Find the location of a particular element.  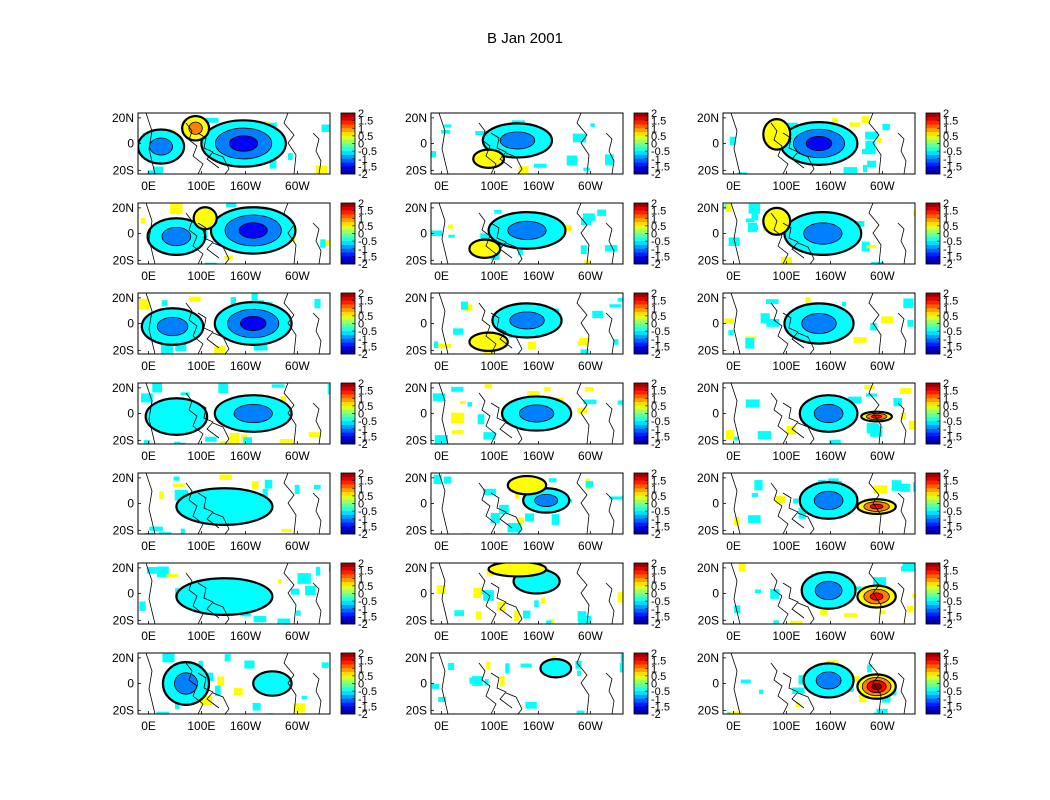

anomaly-field is located at coordinates (233, 503).